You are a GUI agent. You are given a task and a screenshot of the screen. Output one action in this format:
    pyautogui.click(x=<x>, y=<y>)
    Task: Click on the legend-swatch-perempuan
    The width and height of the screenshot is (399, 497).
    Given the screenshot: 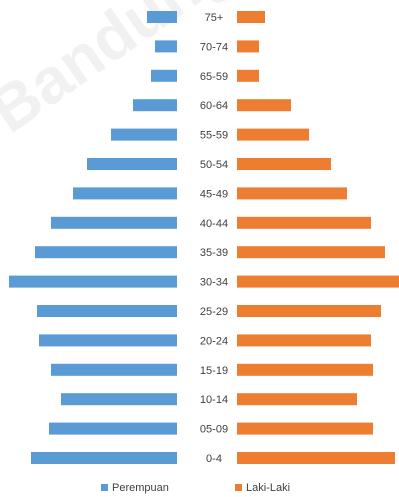 What is the action you would take?
    pyautogui.click(x=104, y=487)
    